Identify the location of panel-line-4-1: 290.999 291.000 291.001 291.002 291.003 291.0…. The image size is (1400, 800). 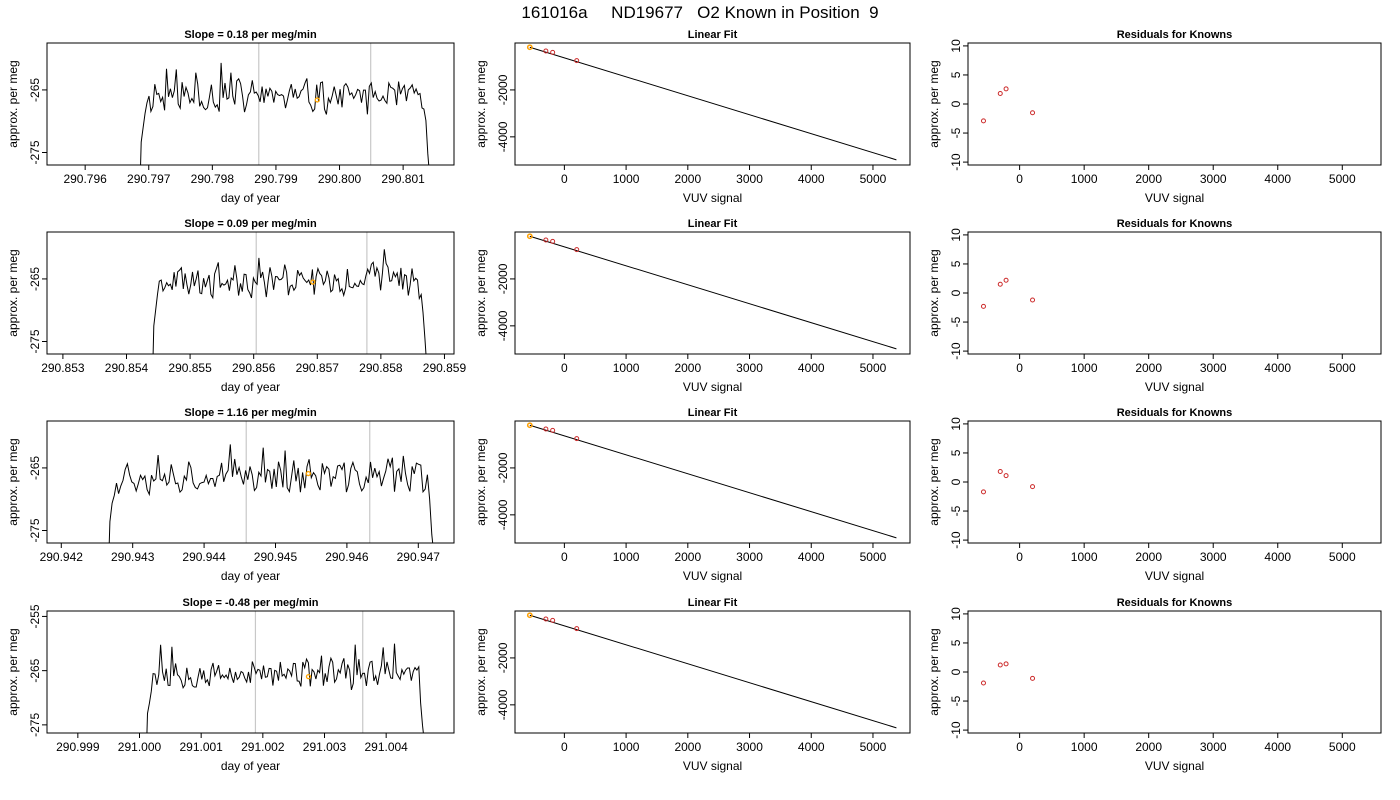
(230, 685).